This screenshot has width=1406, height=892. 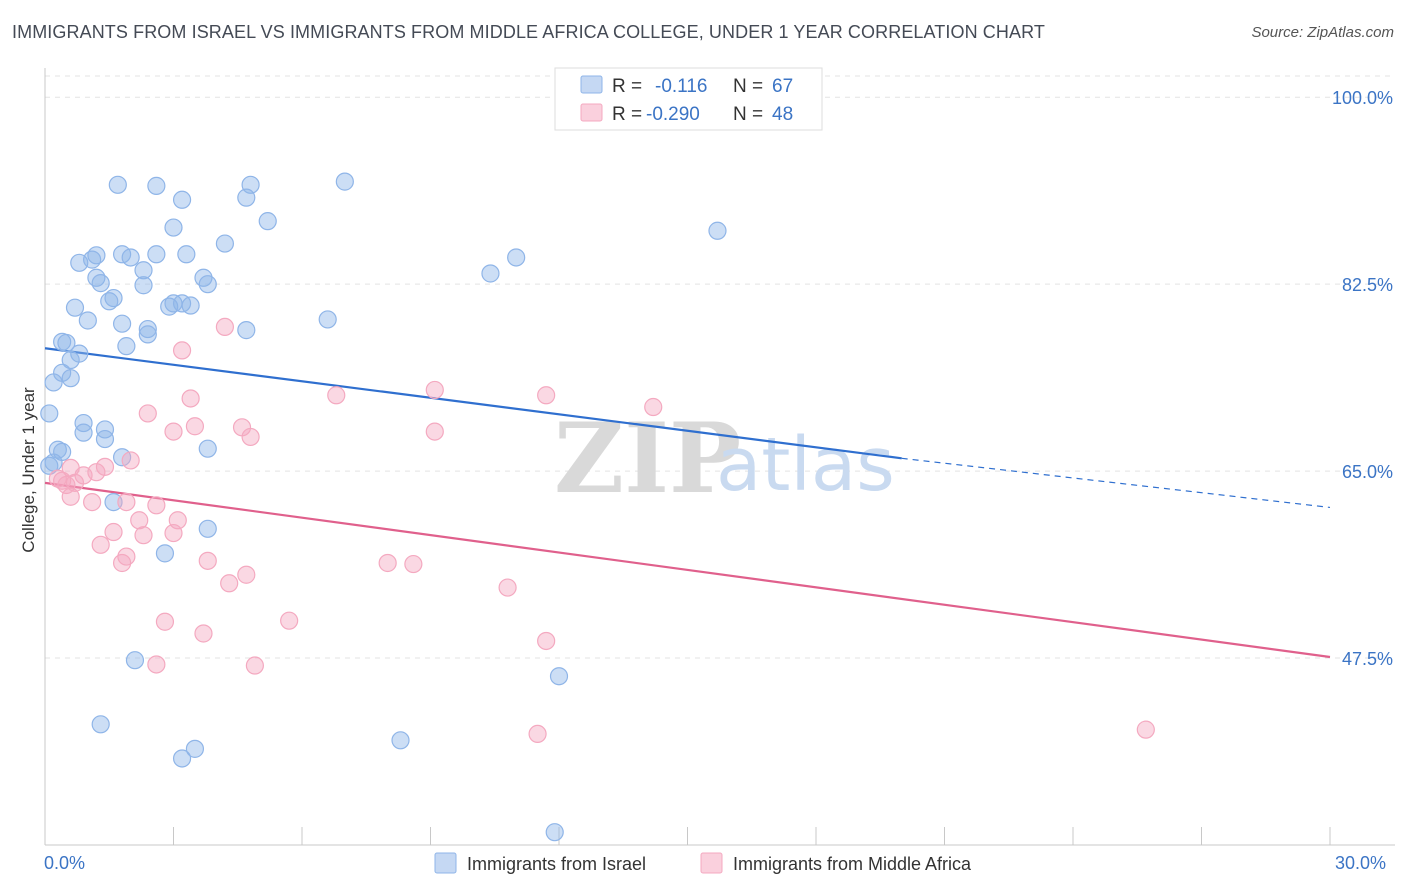 I want to click on legend-r-label-2: R =, so click(x=627, y=114).